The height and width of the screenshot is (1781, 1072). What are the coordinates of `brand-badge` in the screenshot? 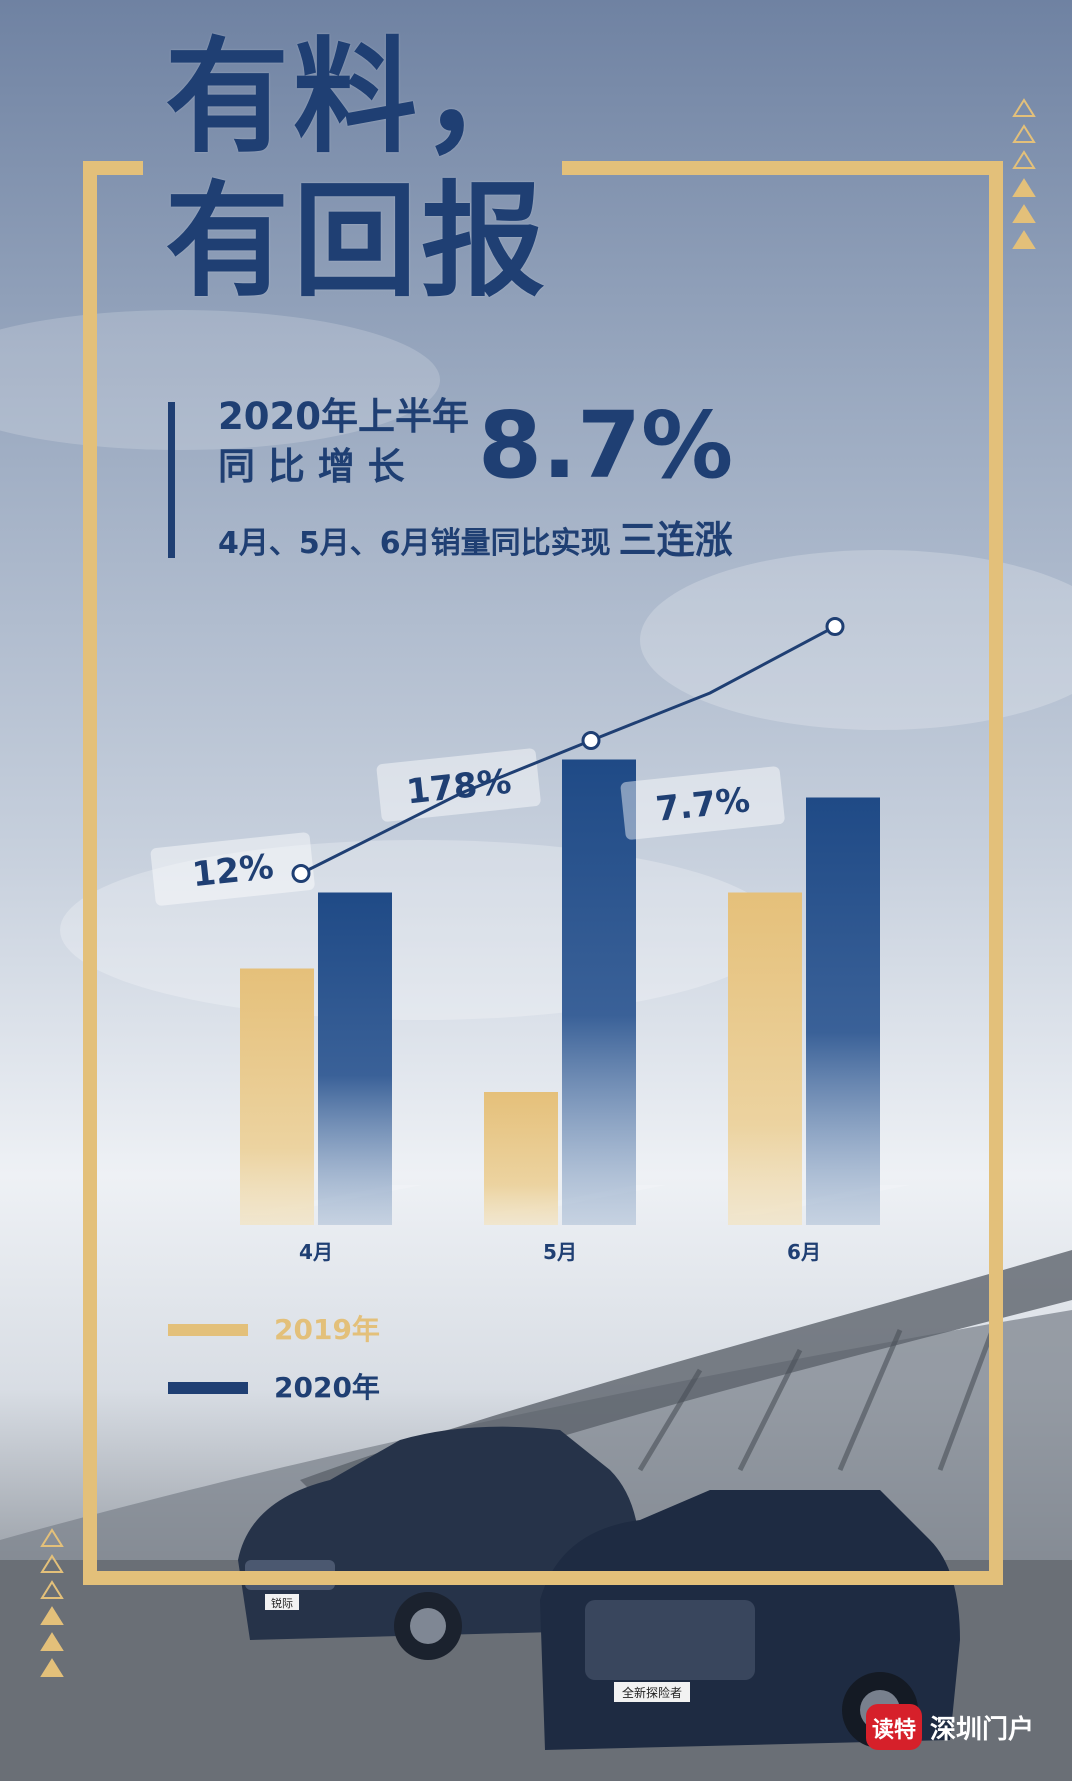 It's located at (894, 1727).